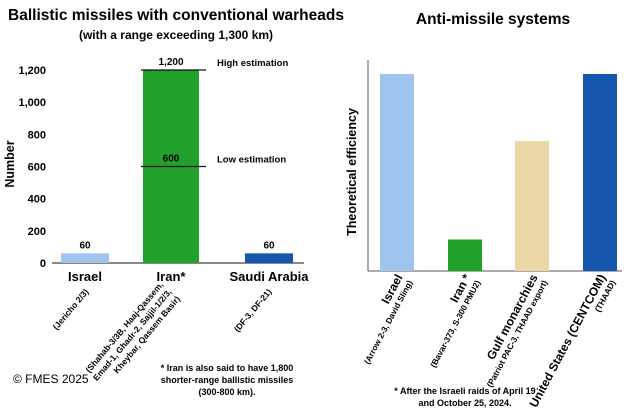 Image resolution: width=634 pixels, height=417 pixels. What do you see at coordinates (37, 168) in the screenshot?
I see `left-y-tick-label: 600` at bounding box center [37, 168].